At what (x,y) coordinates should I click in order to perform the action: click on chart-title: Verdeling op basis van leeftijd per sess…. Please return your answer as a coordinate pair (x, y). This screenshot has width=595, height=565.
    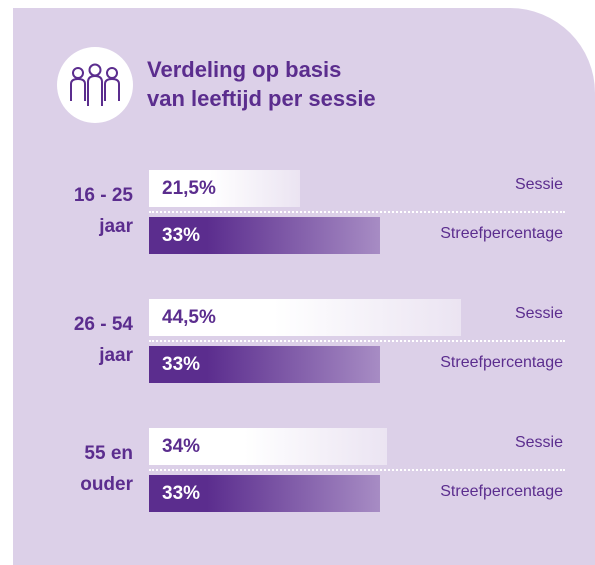
    Looking at the image, I should click on (261, 84).